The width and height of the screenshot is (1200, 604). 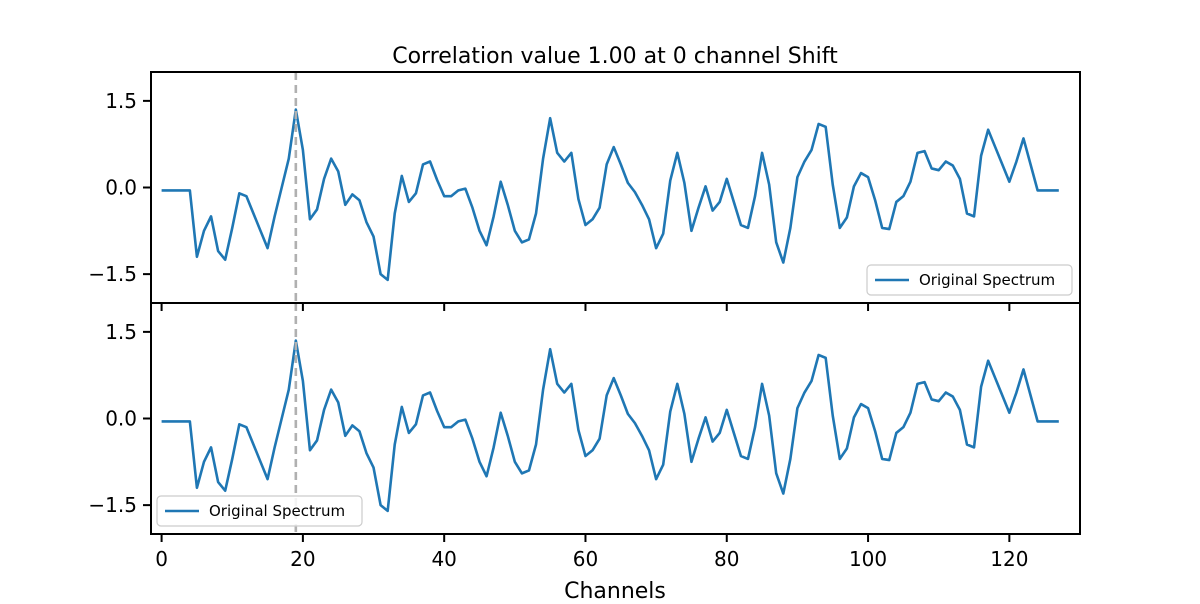 I want to click on x-tick-label: 40, so click(x=443, y=559).